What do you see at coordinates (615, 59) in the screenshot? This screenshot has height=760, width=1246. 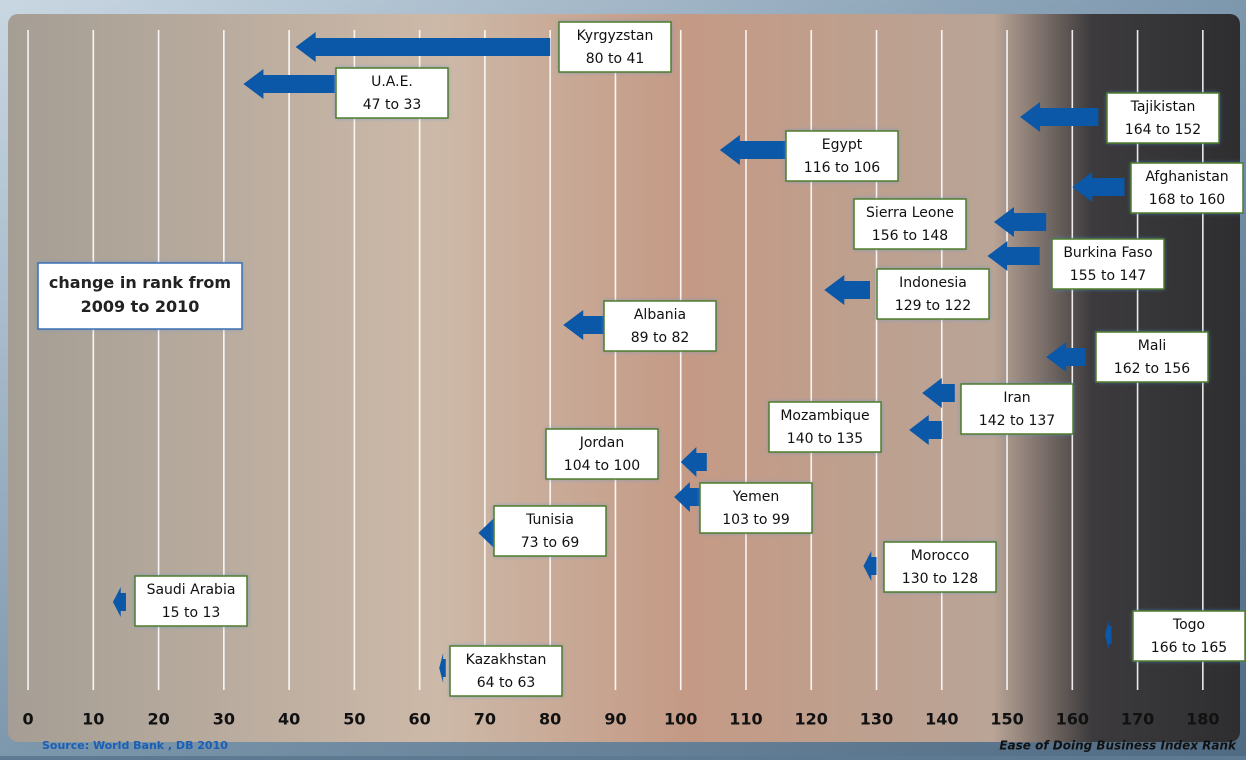 I see `rank-label: 80 to 41` at bounding box center [615, 59].